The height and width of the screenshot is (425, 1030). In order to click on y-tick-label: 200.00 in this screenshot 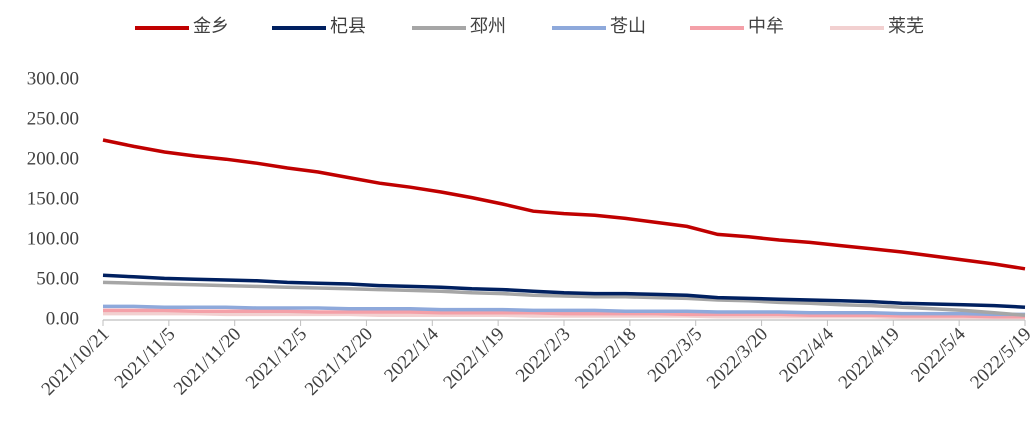, I will do `click(53, 158)`.